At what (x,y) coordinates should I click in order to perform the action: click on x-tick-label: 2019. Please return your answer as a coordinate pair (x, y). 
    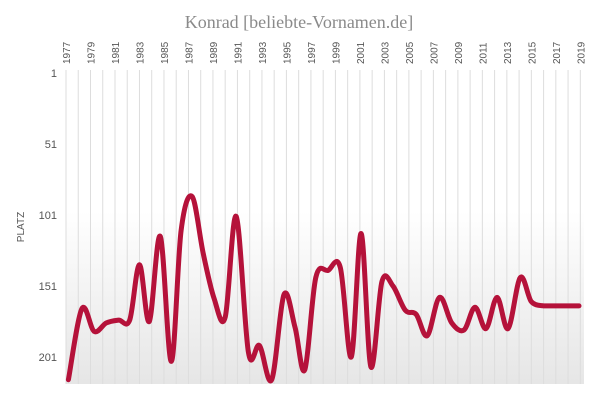
    Looking at the image, I should click on (581, 52).